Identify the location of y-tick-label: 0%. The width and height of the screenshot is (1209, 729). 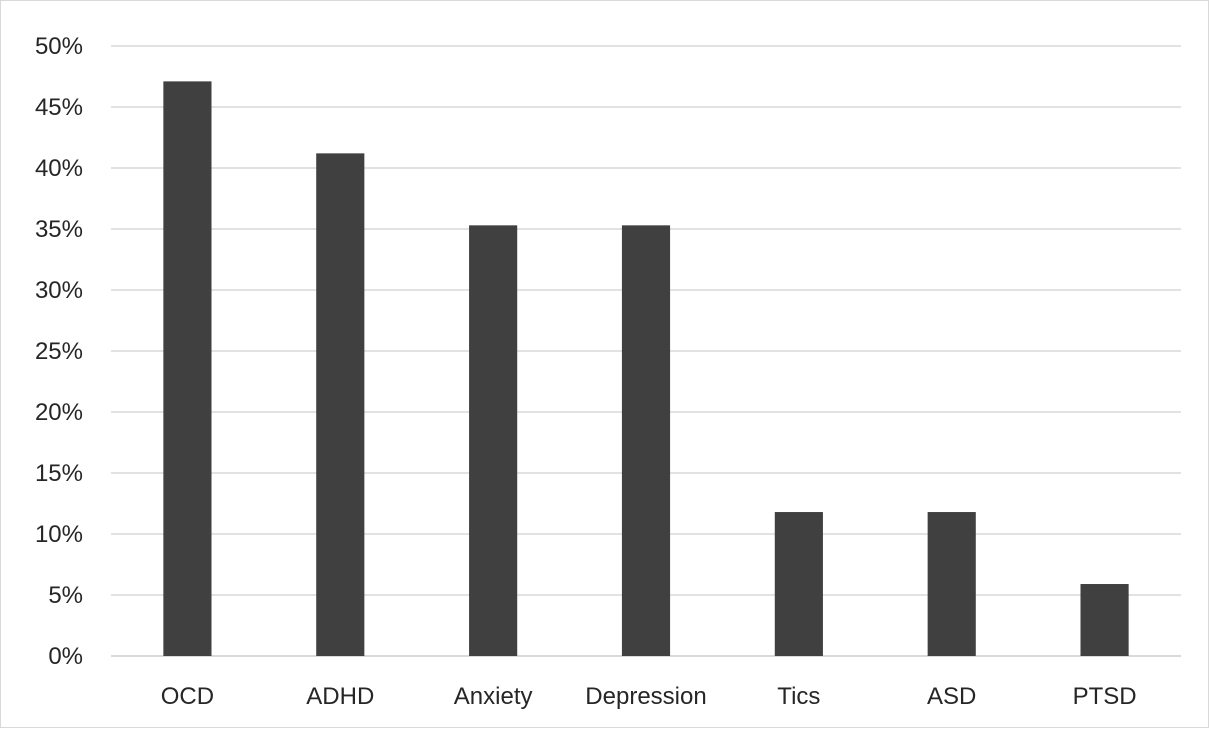
(65, 656).